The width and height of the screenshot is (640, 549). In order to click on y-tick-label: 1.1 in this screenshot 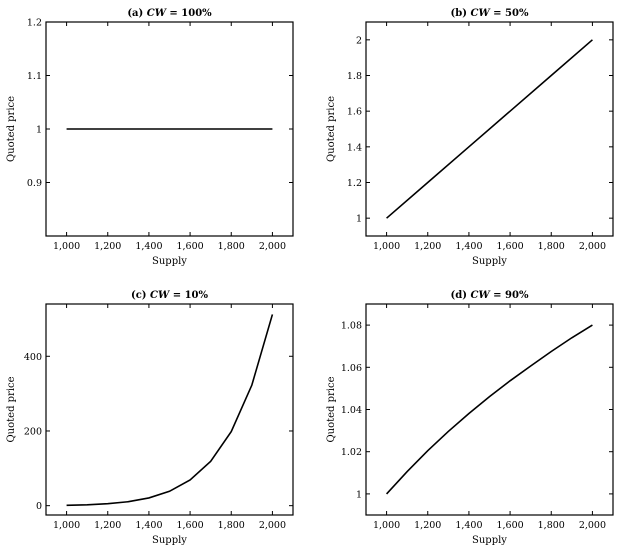, I will do `click(34, 76)`.